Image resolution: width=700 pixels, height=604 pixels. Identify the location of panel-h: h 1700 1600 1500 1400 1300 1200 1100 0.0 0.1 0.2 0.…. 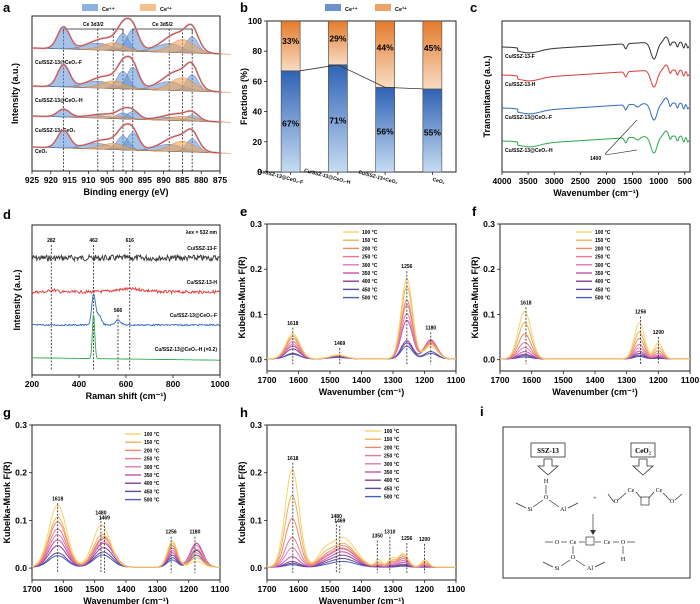
(351, 504).